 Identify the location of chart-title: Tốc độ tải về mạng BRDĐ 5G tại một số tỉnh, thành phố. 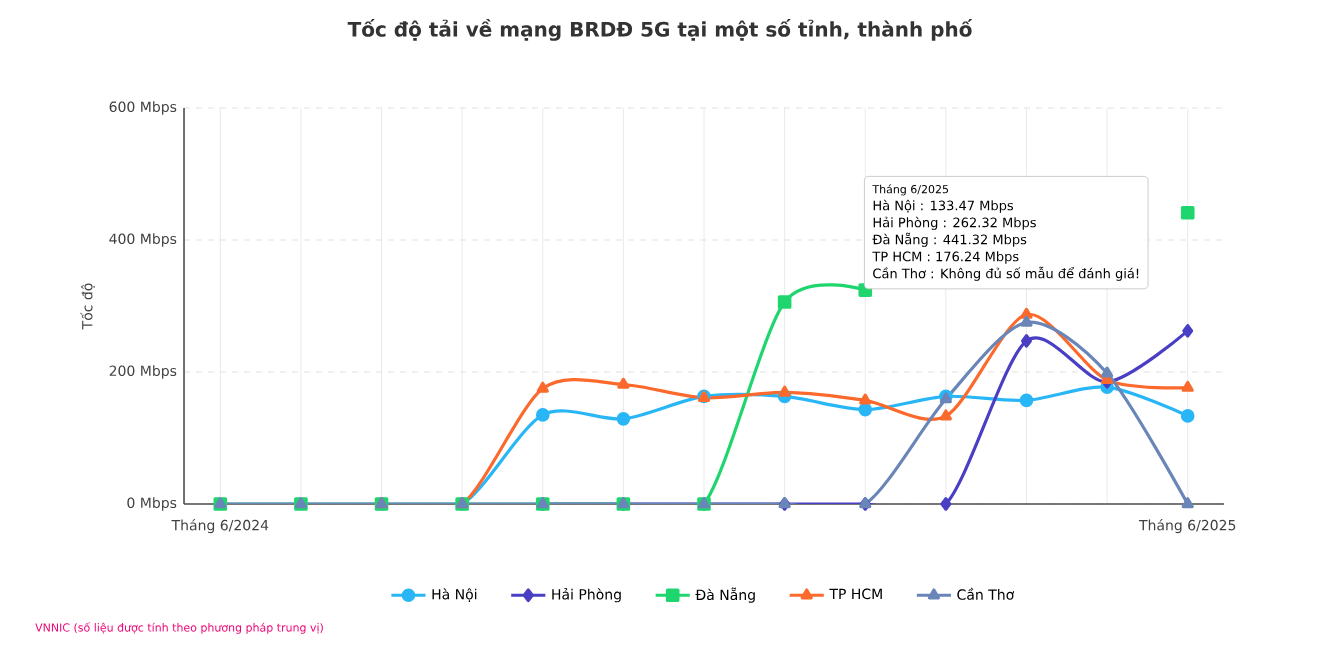
(660, 30).